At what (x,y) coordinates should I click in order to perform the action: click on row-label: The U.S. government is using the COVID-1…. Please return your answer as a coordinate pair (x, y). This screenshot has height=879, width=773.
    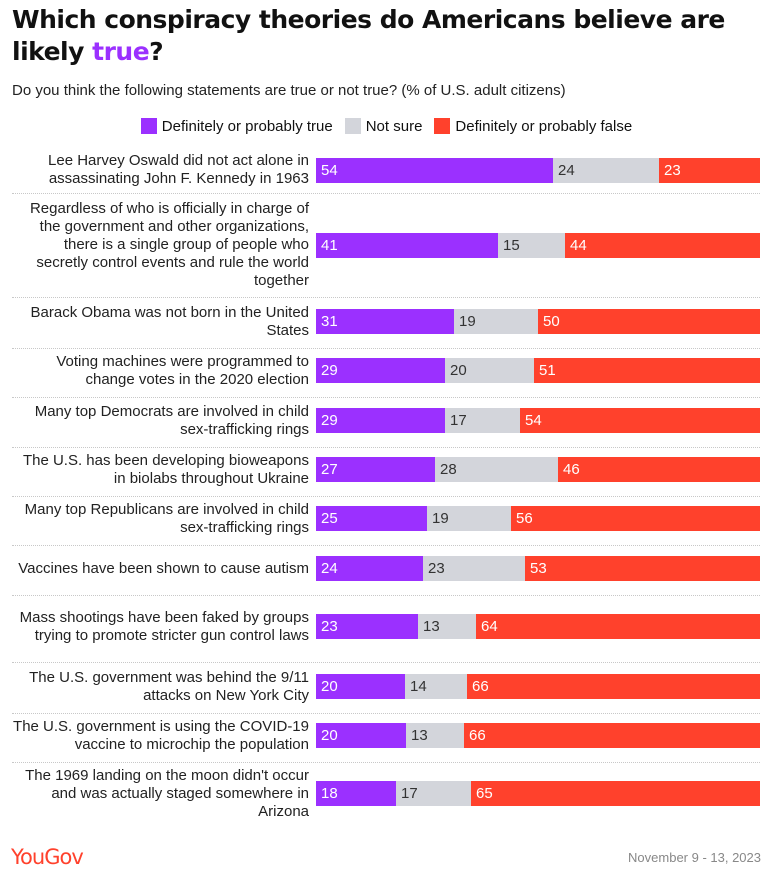
    Looking at the image, I should click on (161, 735).